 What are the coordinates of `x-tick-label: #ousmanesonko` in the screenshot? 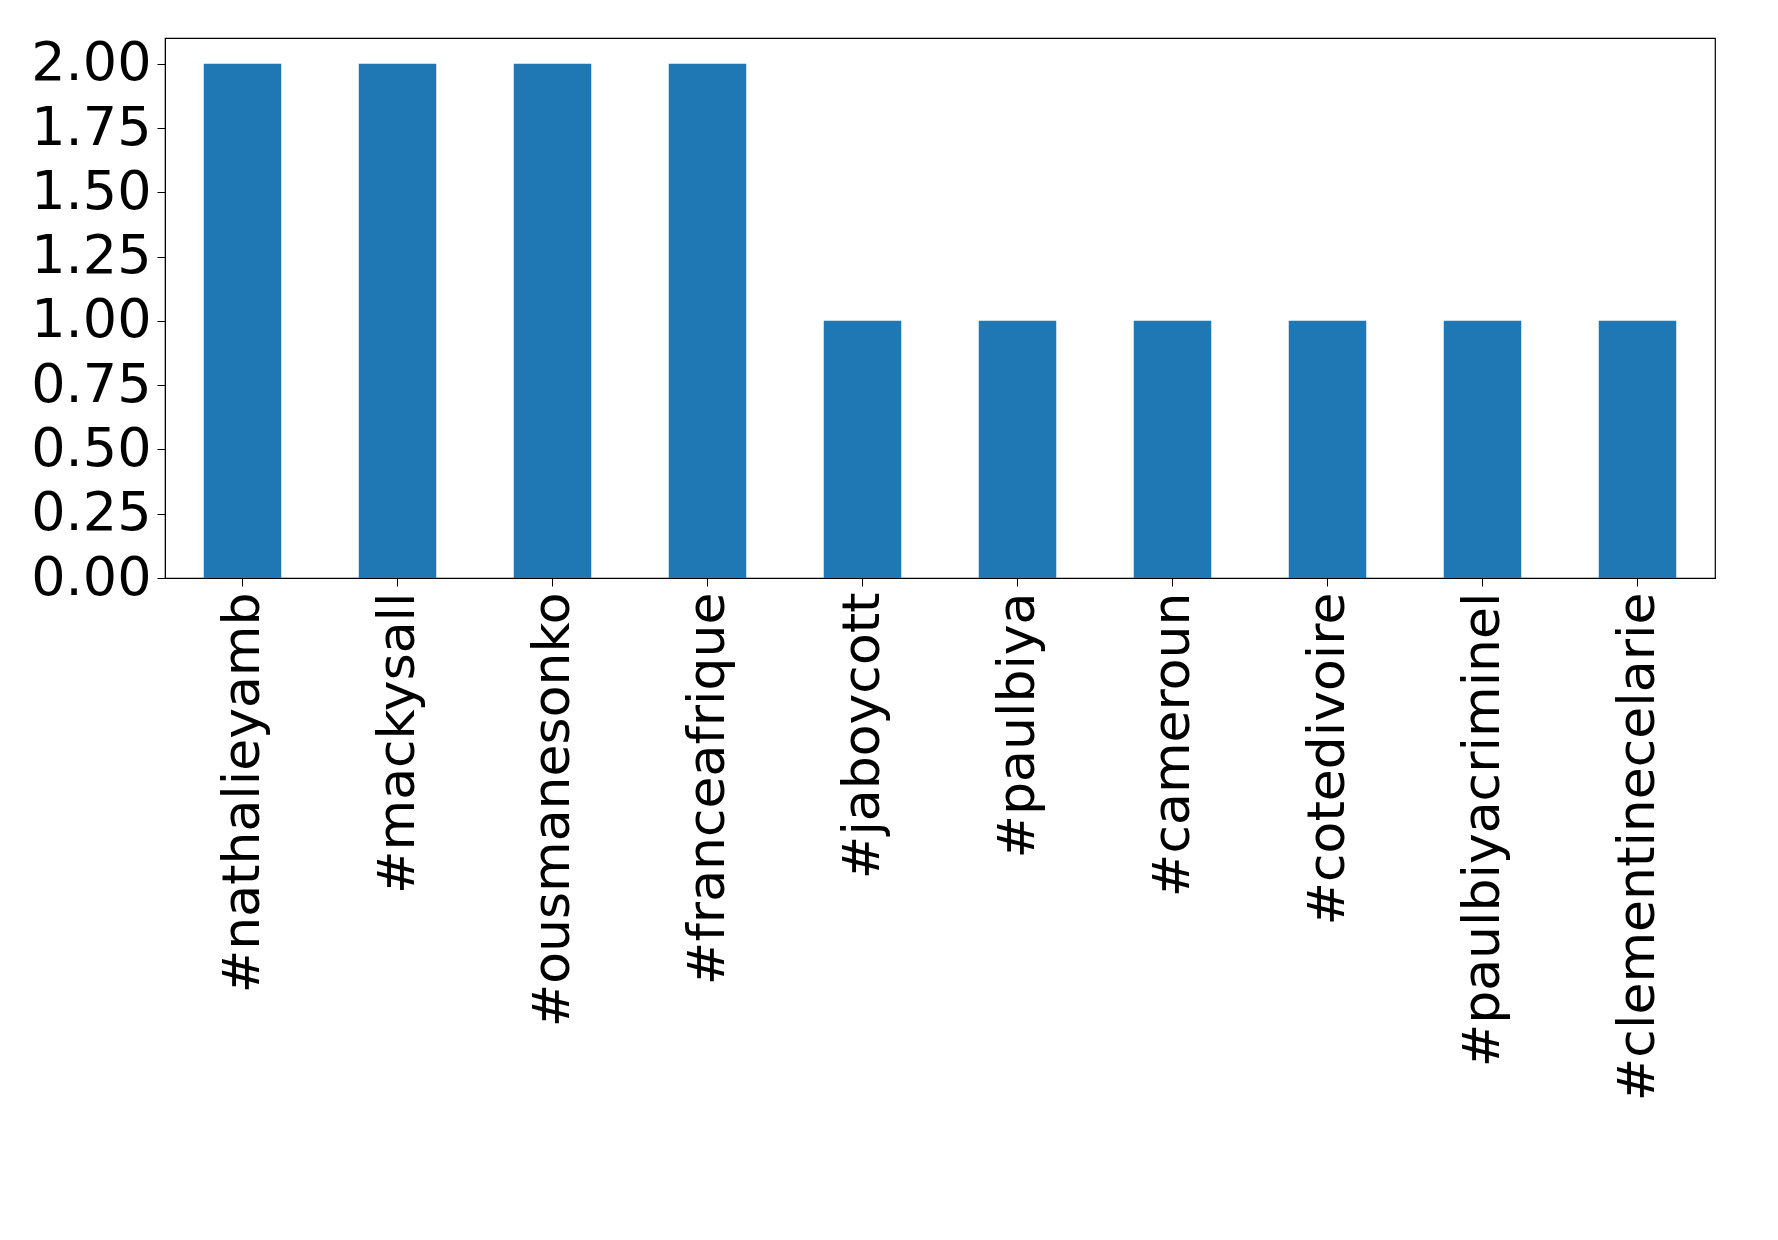 It's located at (550, 810).